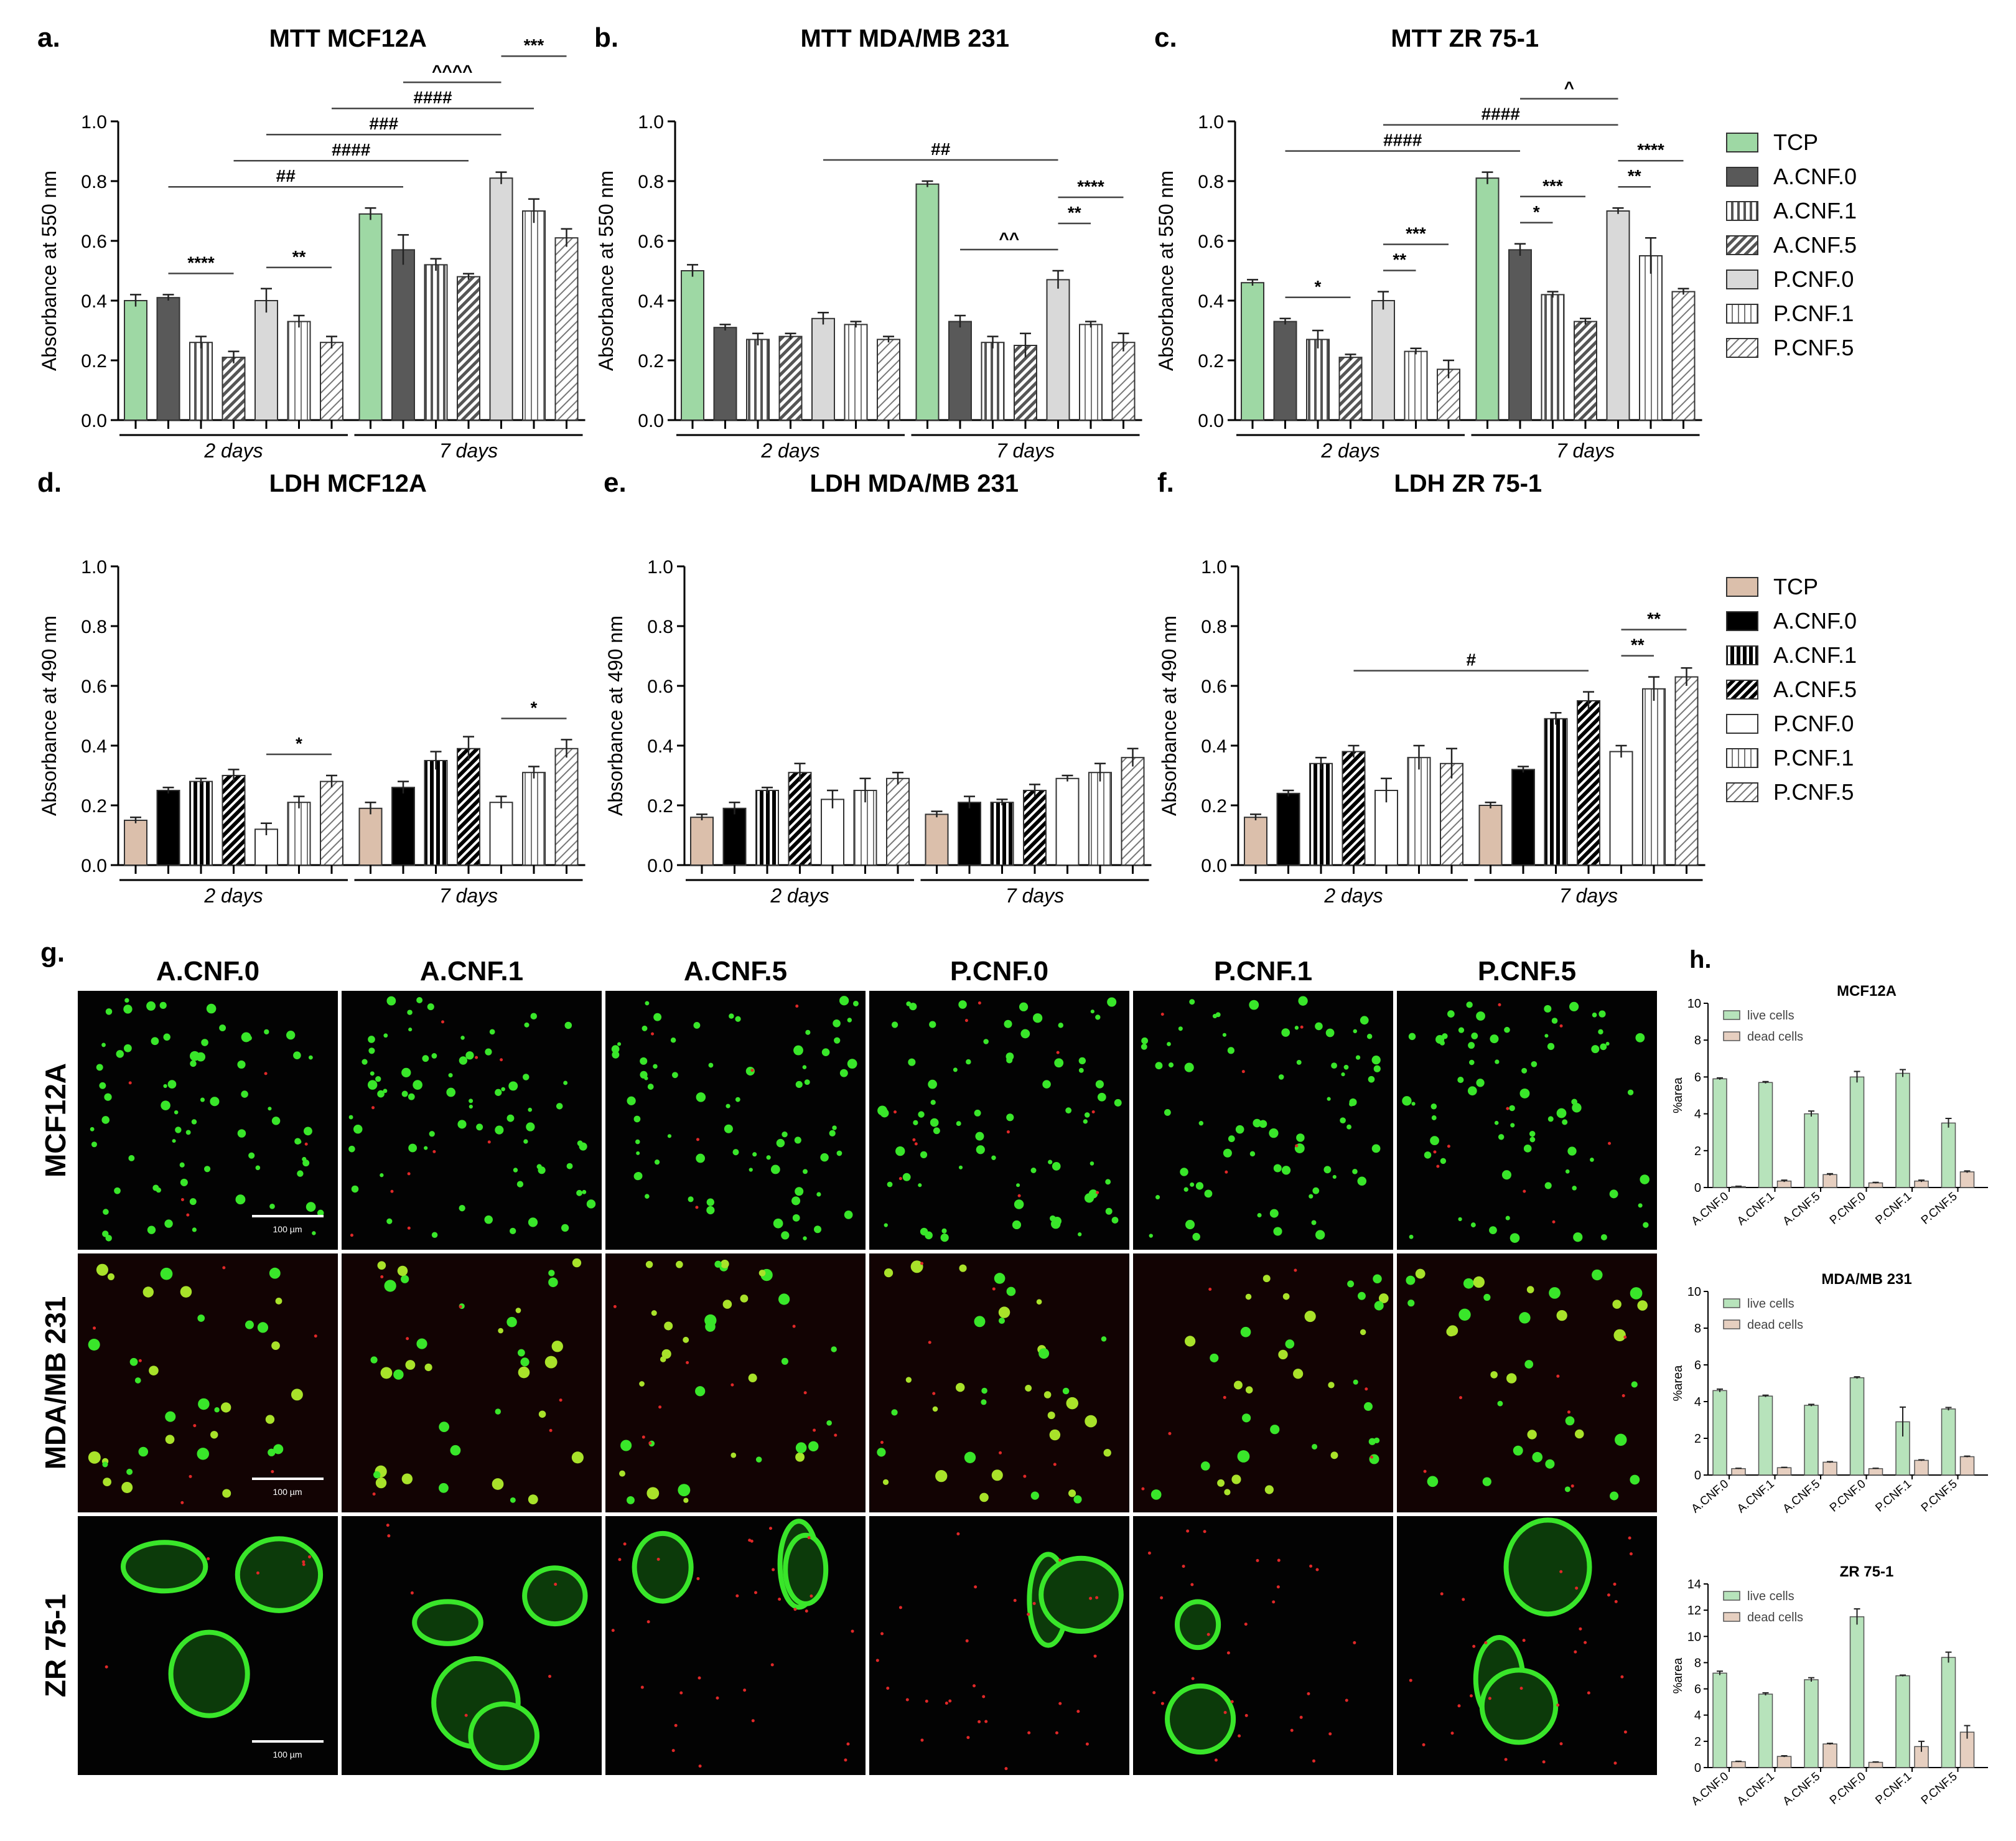  I want to click on bar-a-cnf-5-g1, so click(234, 821).